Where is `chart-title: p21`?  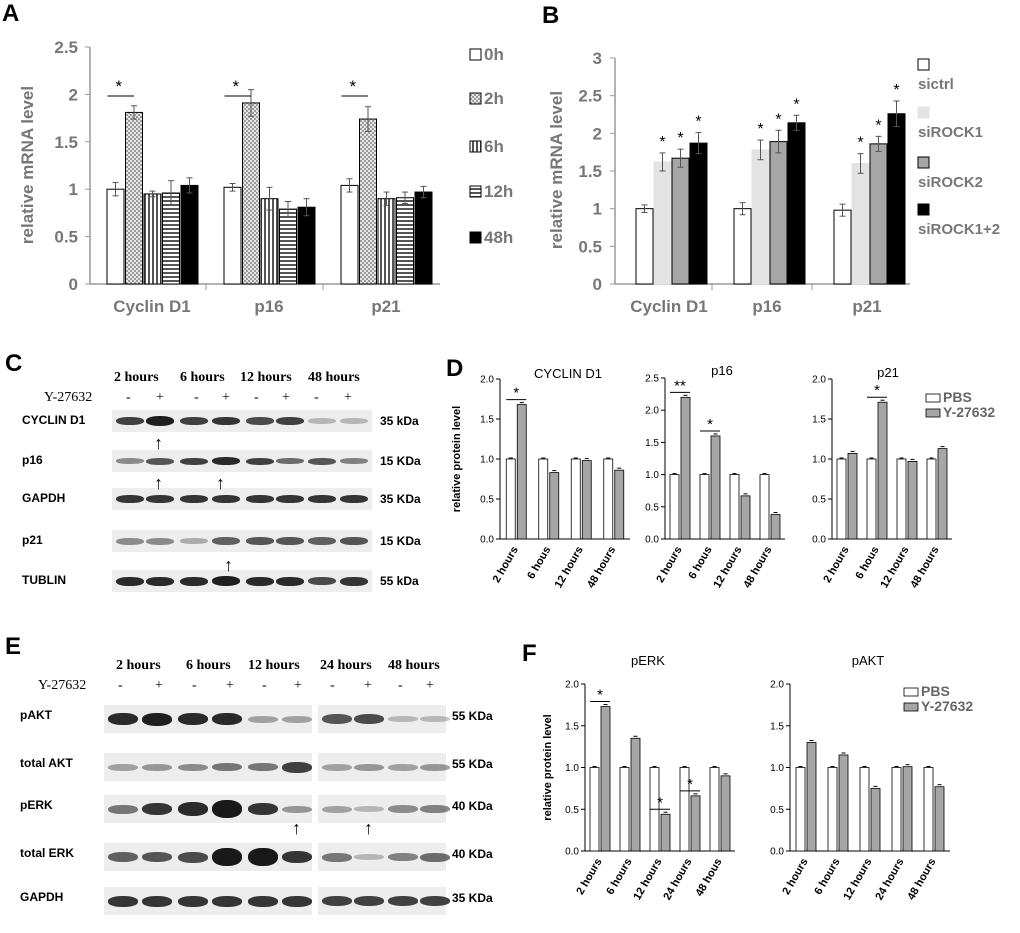 chart-title: p21 is located at coordinates (888, 372).